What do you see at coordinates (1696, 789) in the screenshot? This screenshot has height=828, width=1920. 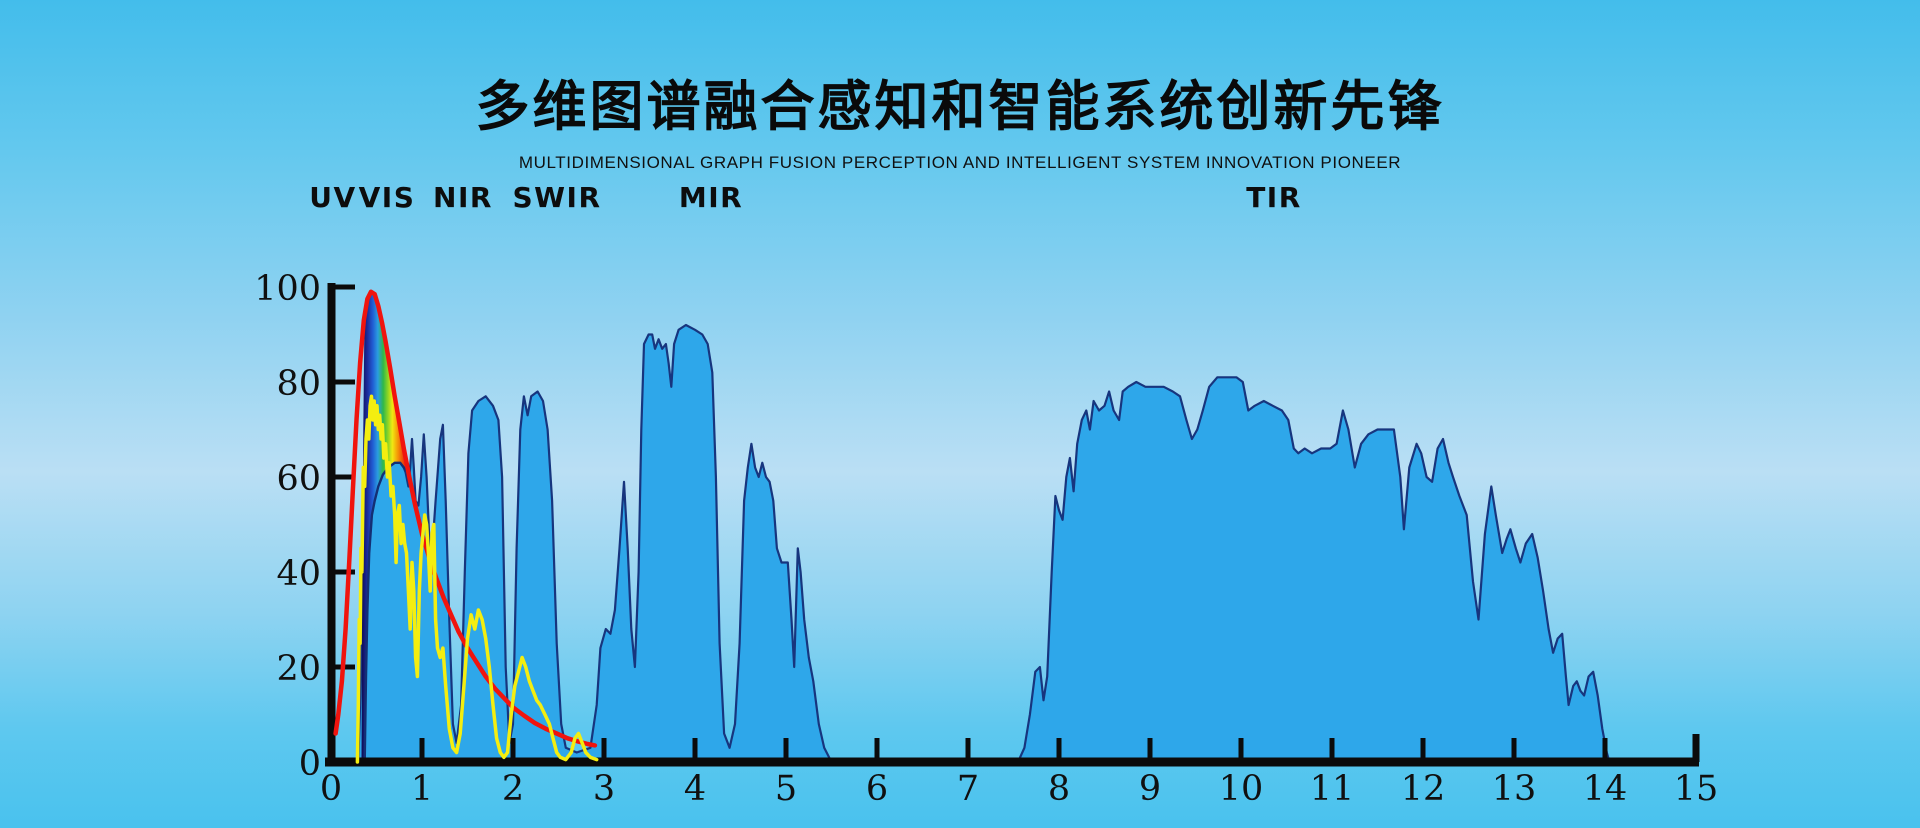 I see `x-tick-label: 15` at bounding box center [1696, 789].